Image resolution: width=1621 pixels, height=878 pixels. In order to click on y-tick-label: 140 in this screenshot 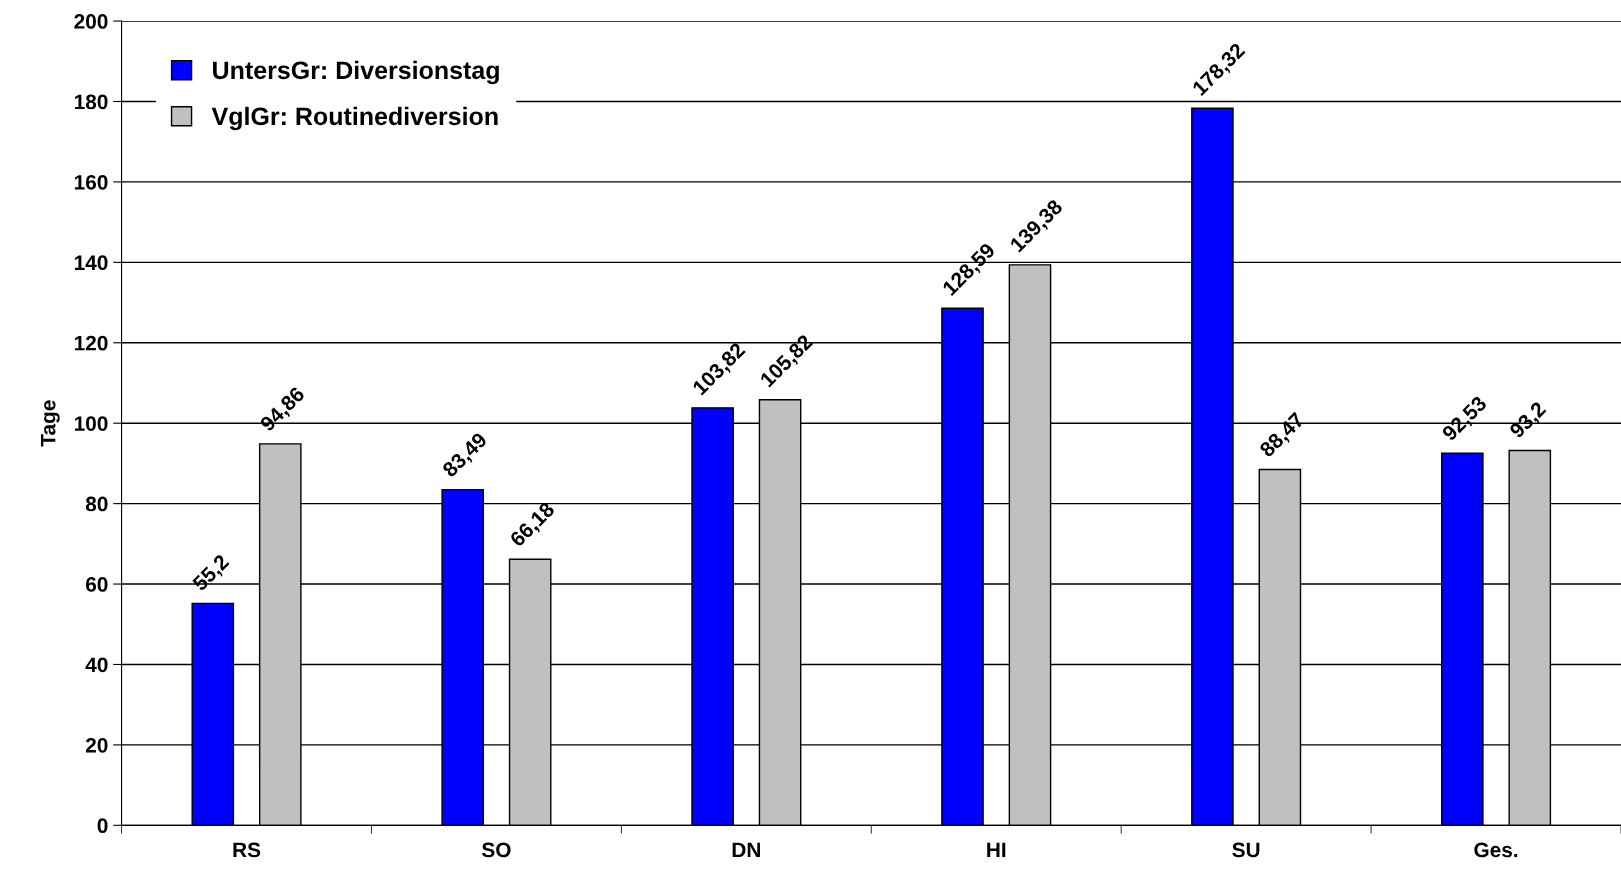, I will do `click(91, 263)`.